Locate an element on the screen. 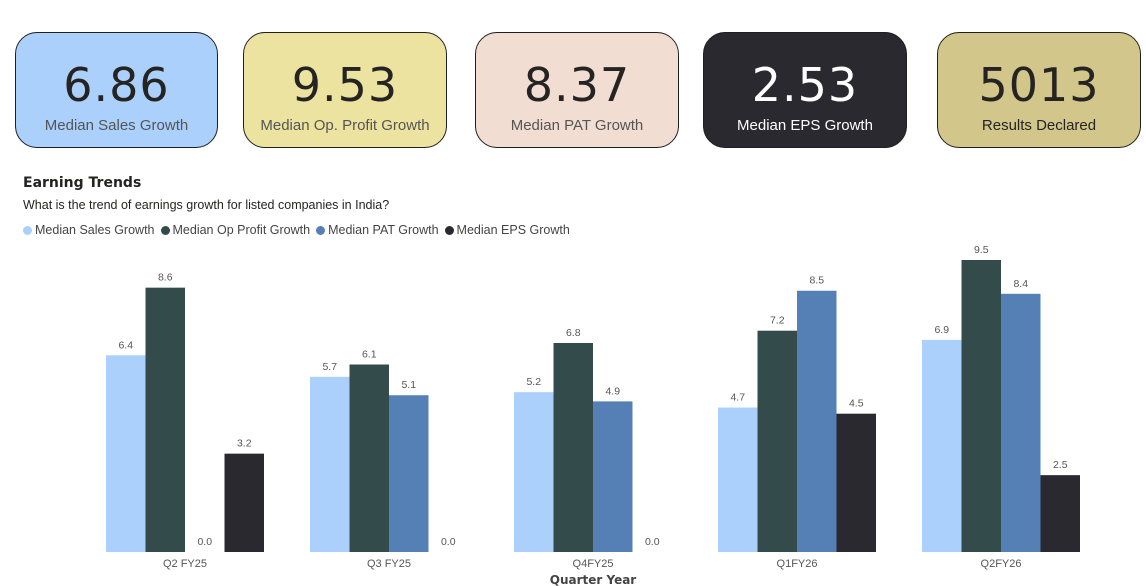  kpi-label: Median Op. Profit Growth is located at coordinates (345, 125).